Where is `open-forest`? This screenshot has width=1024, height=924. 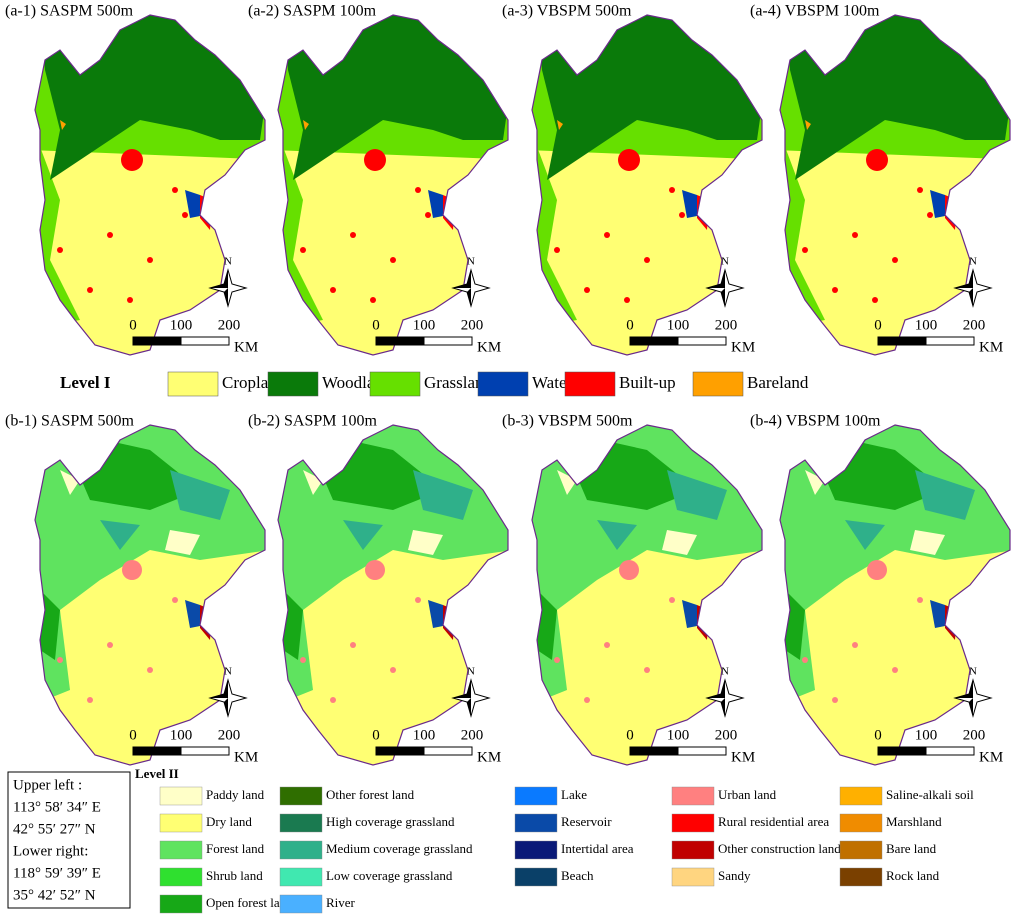
open-forest is located at coordinates (617, 545).